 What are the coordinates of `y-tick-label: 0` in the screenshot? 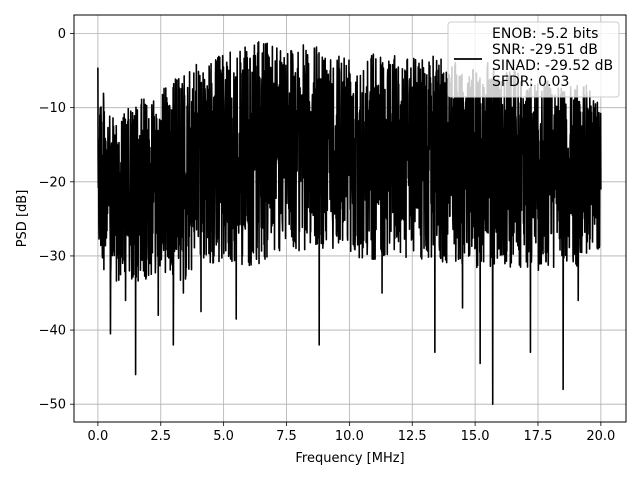 It's located at (62, 34).